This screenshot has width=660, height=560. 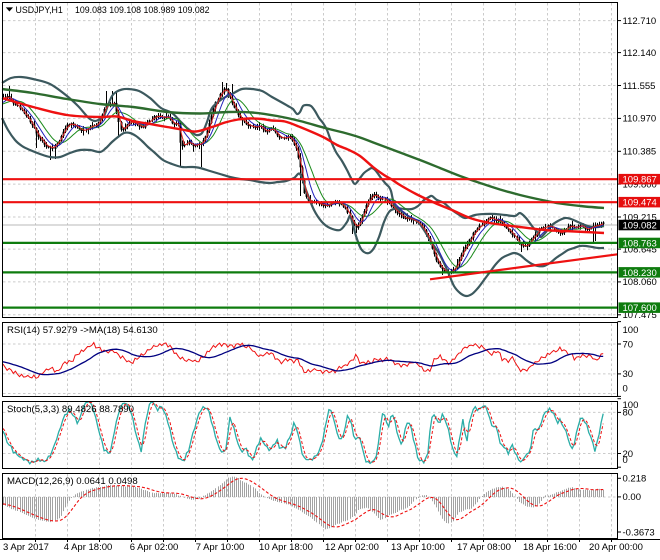 I want to click on svg-text: 10 Apr 18:00, so click(x=286, y=547).